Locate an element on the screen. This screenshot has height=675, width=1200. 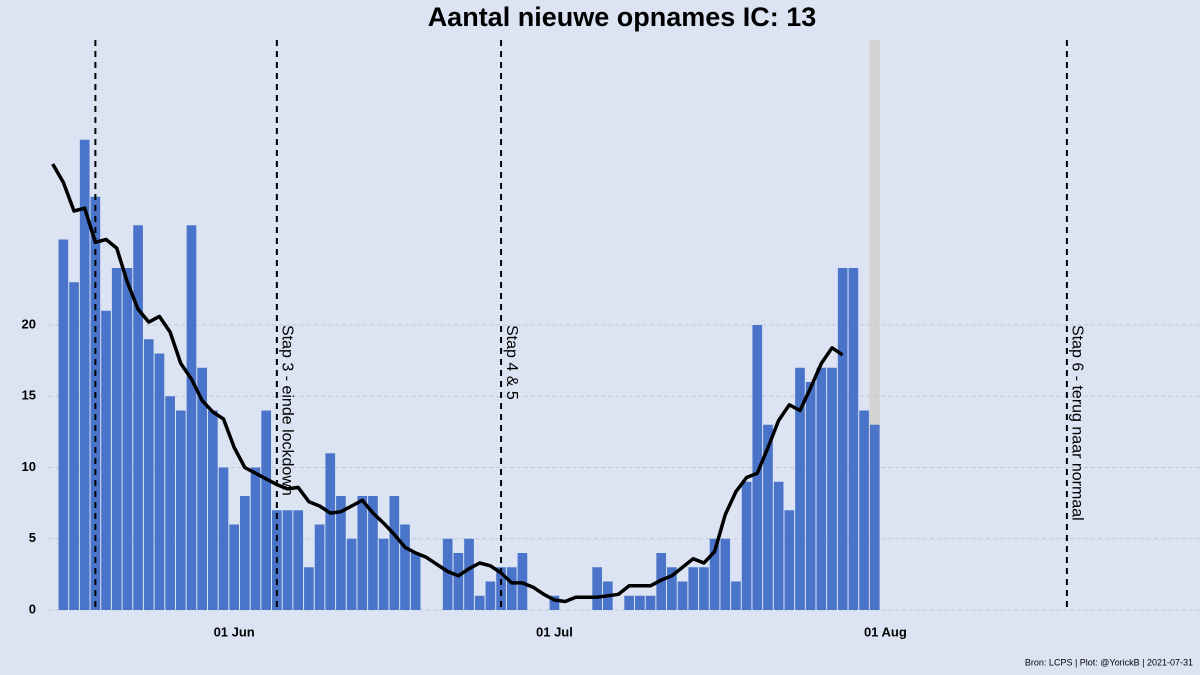
x-tick-label: 01 Jun is located at coordinates (234, 631).